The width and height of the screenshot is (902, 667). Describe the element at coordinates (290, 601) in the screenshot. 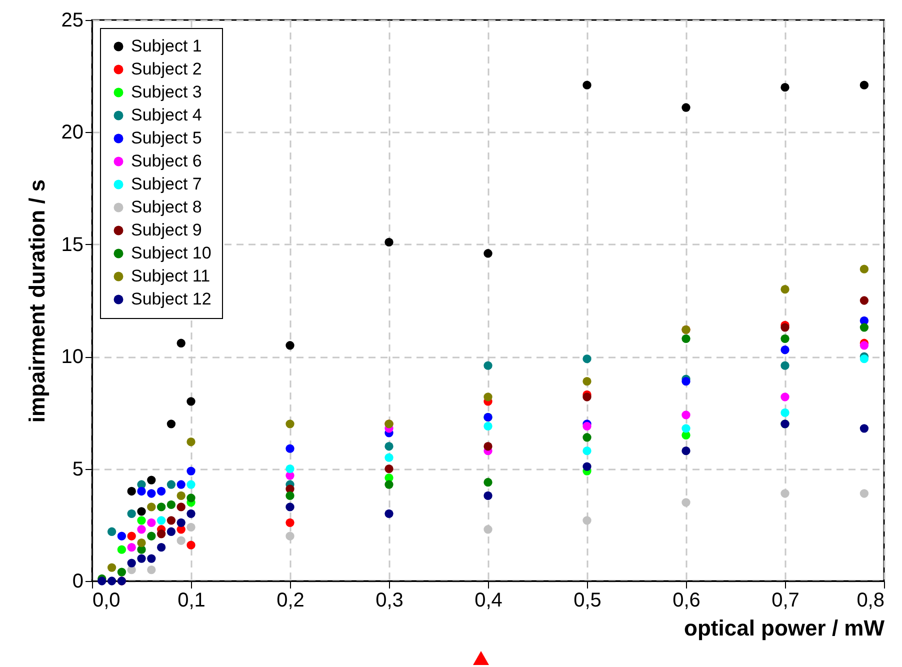

I see `x-tick-label: 0,2` at that location.